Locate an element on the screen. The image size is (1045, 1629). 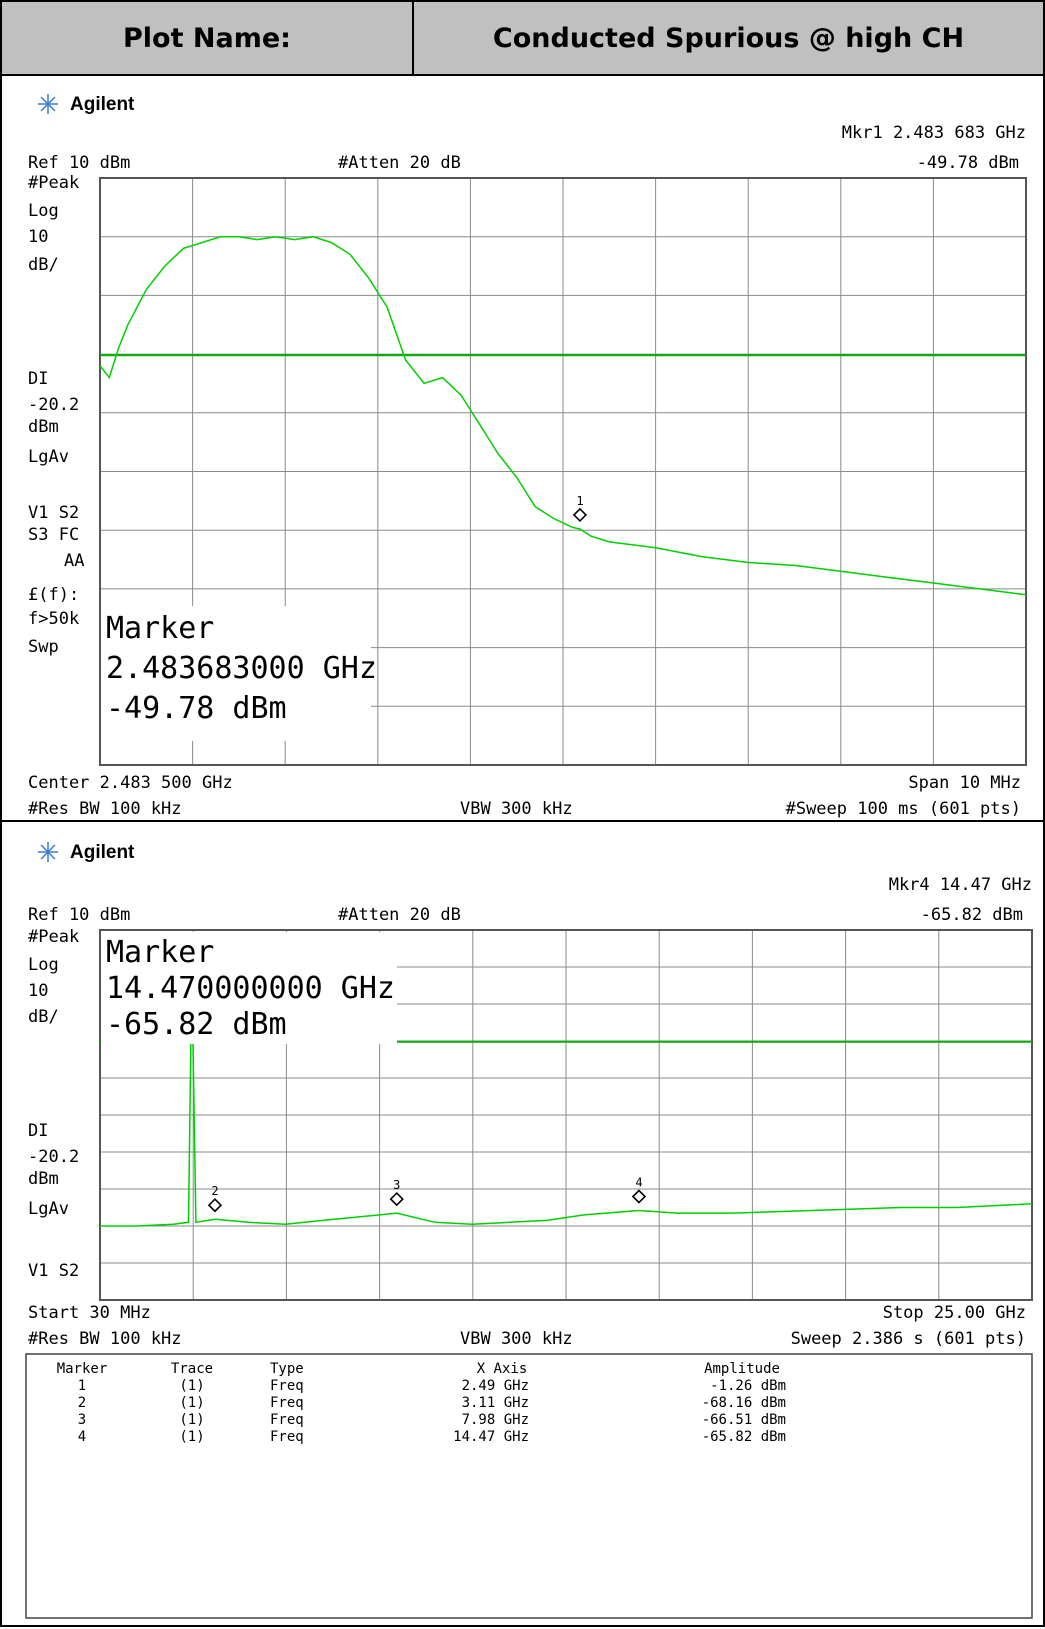
marker-box-freq: 14.470000000 GHz is located at coordinates (250, 988).